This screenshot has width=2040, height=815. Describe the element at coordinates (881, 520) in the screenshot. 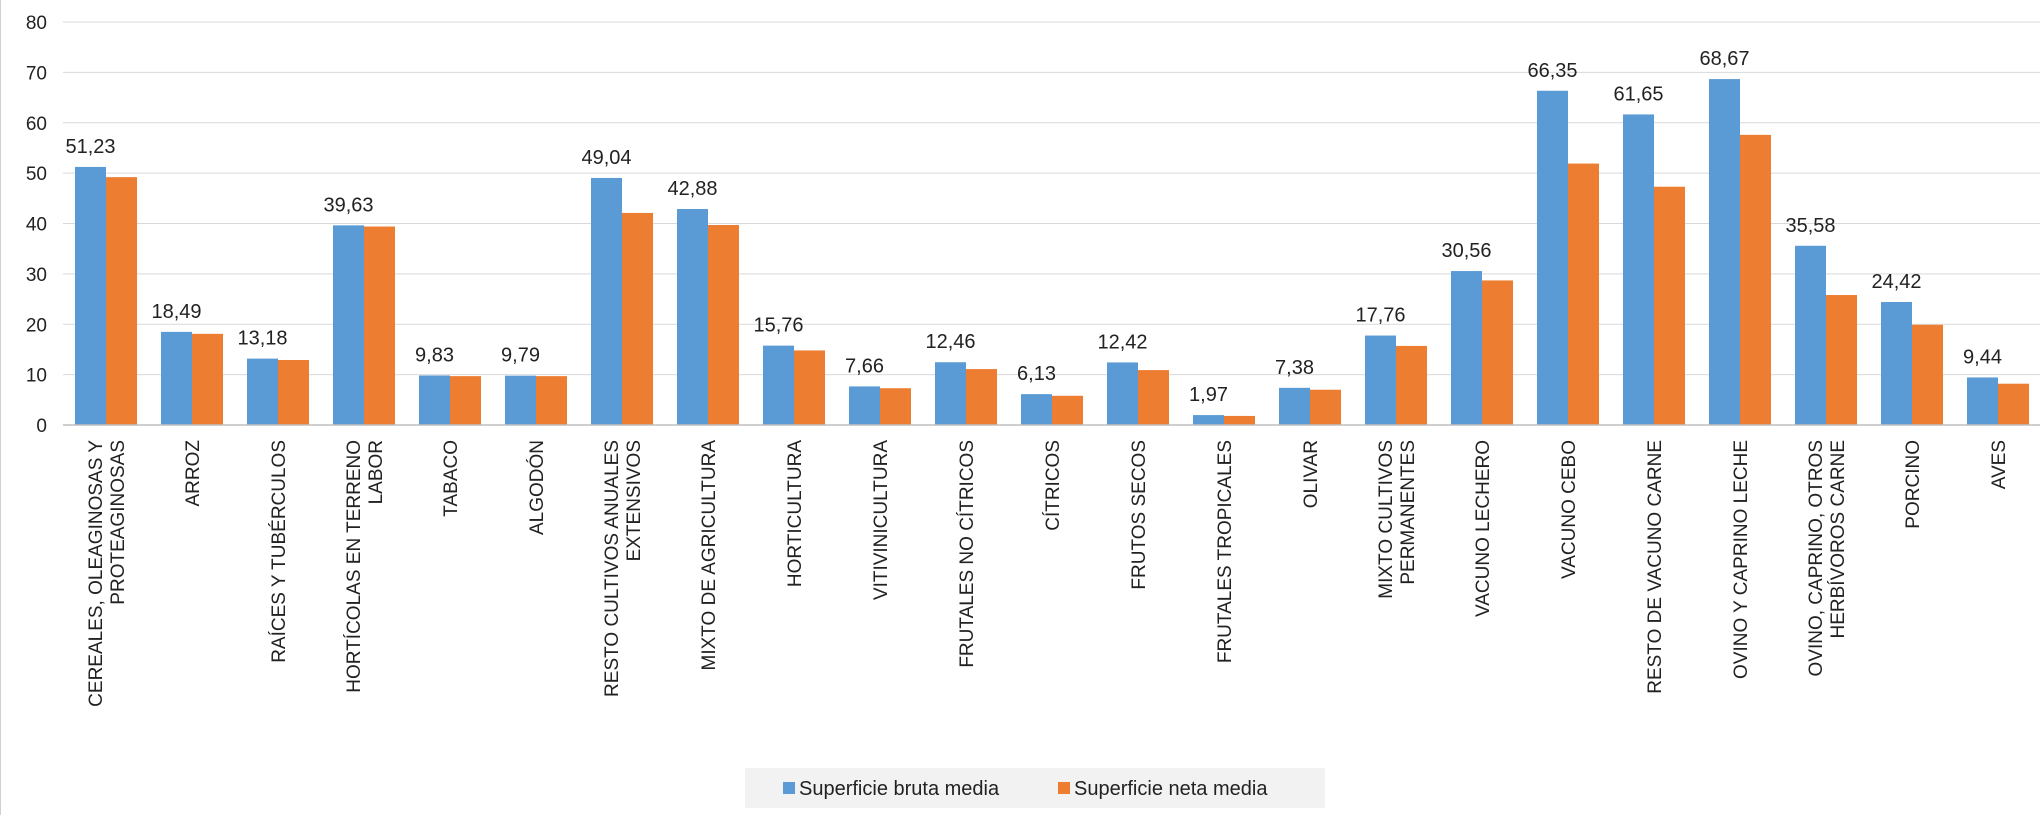

I see `category-label: VITIVINICULTURA` at that location.